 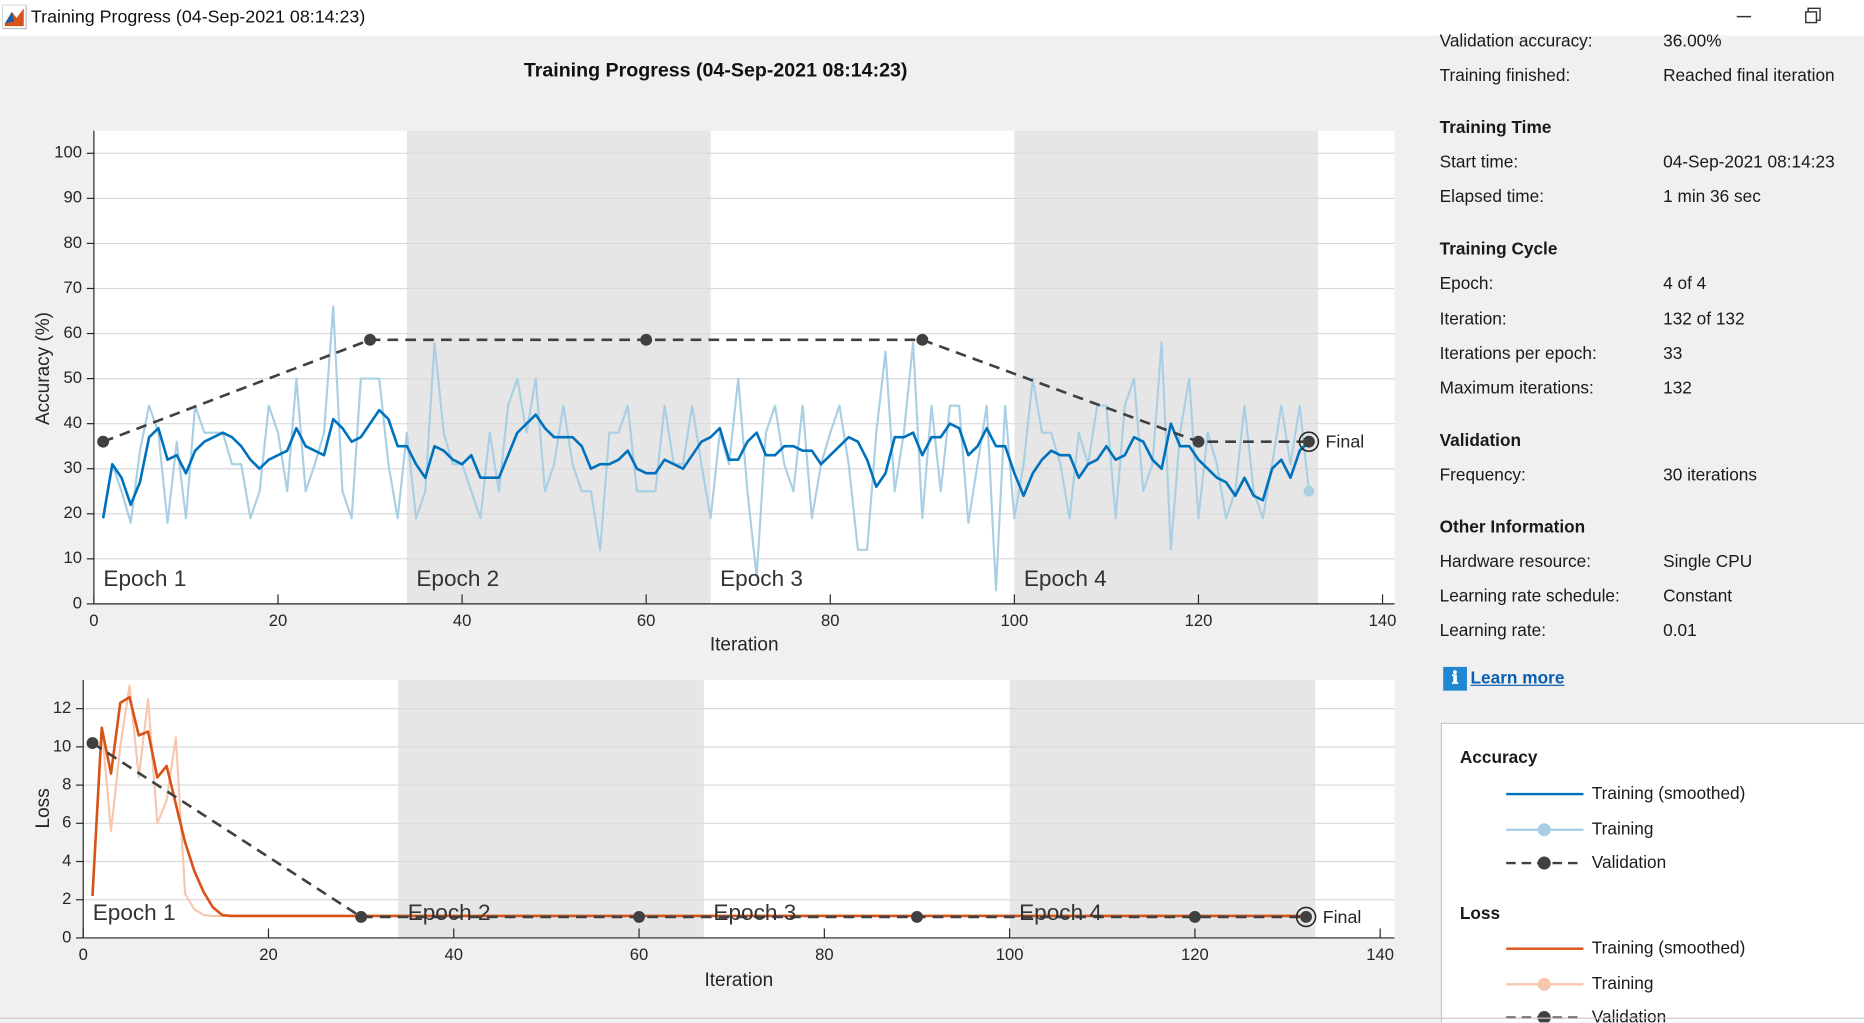 What do you see at coordinates (1529, 597) in the screenshot?
I see `info-label: Learning rate schedule:` at bounding box center [1529, 597].